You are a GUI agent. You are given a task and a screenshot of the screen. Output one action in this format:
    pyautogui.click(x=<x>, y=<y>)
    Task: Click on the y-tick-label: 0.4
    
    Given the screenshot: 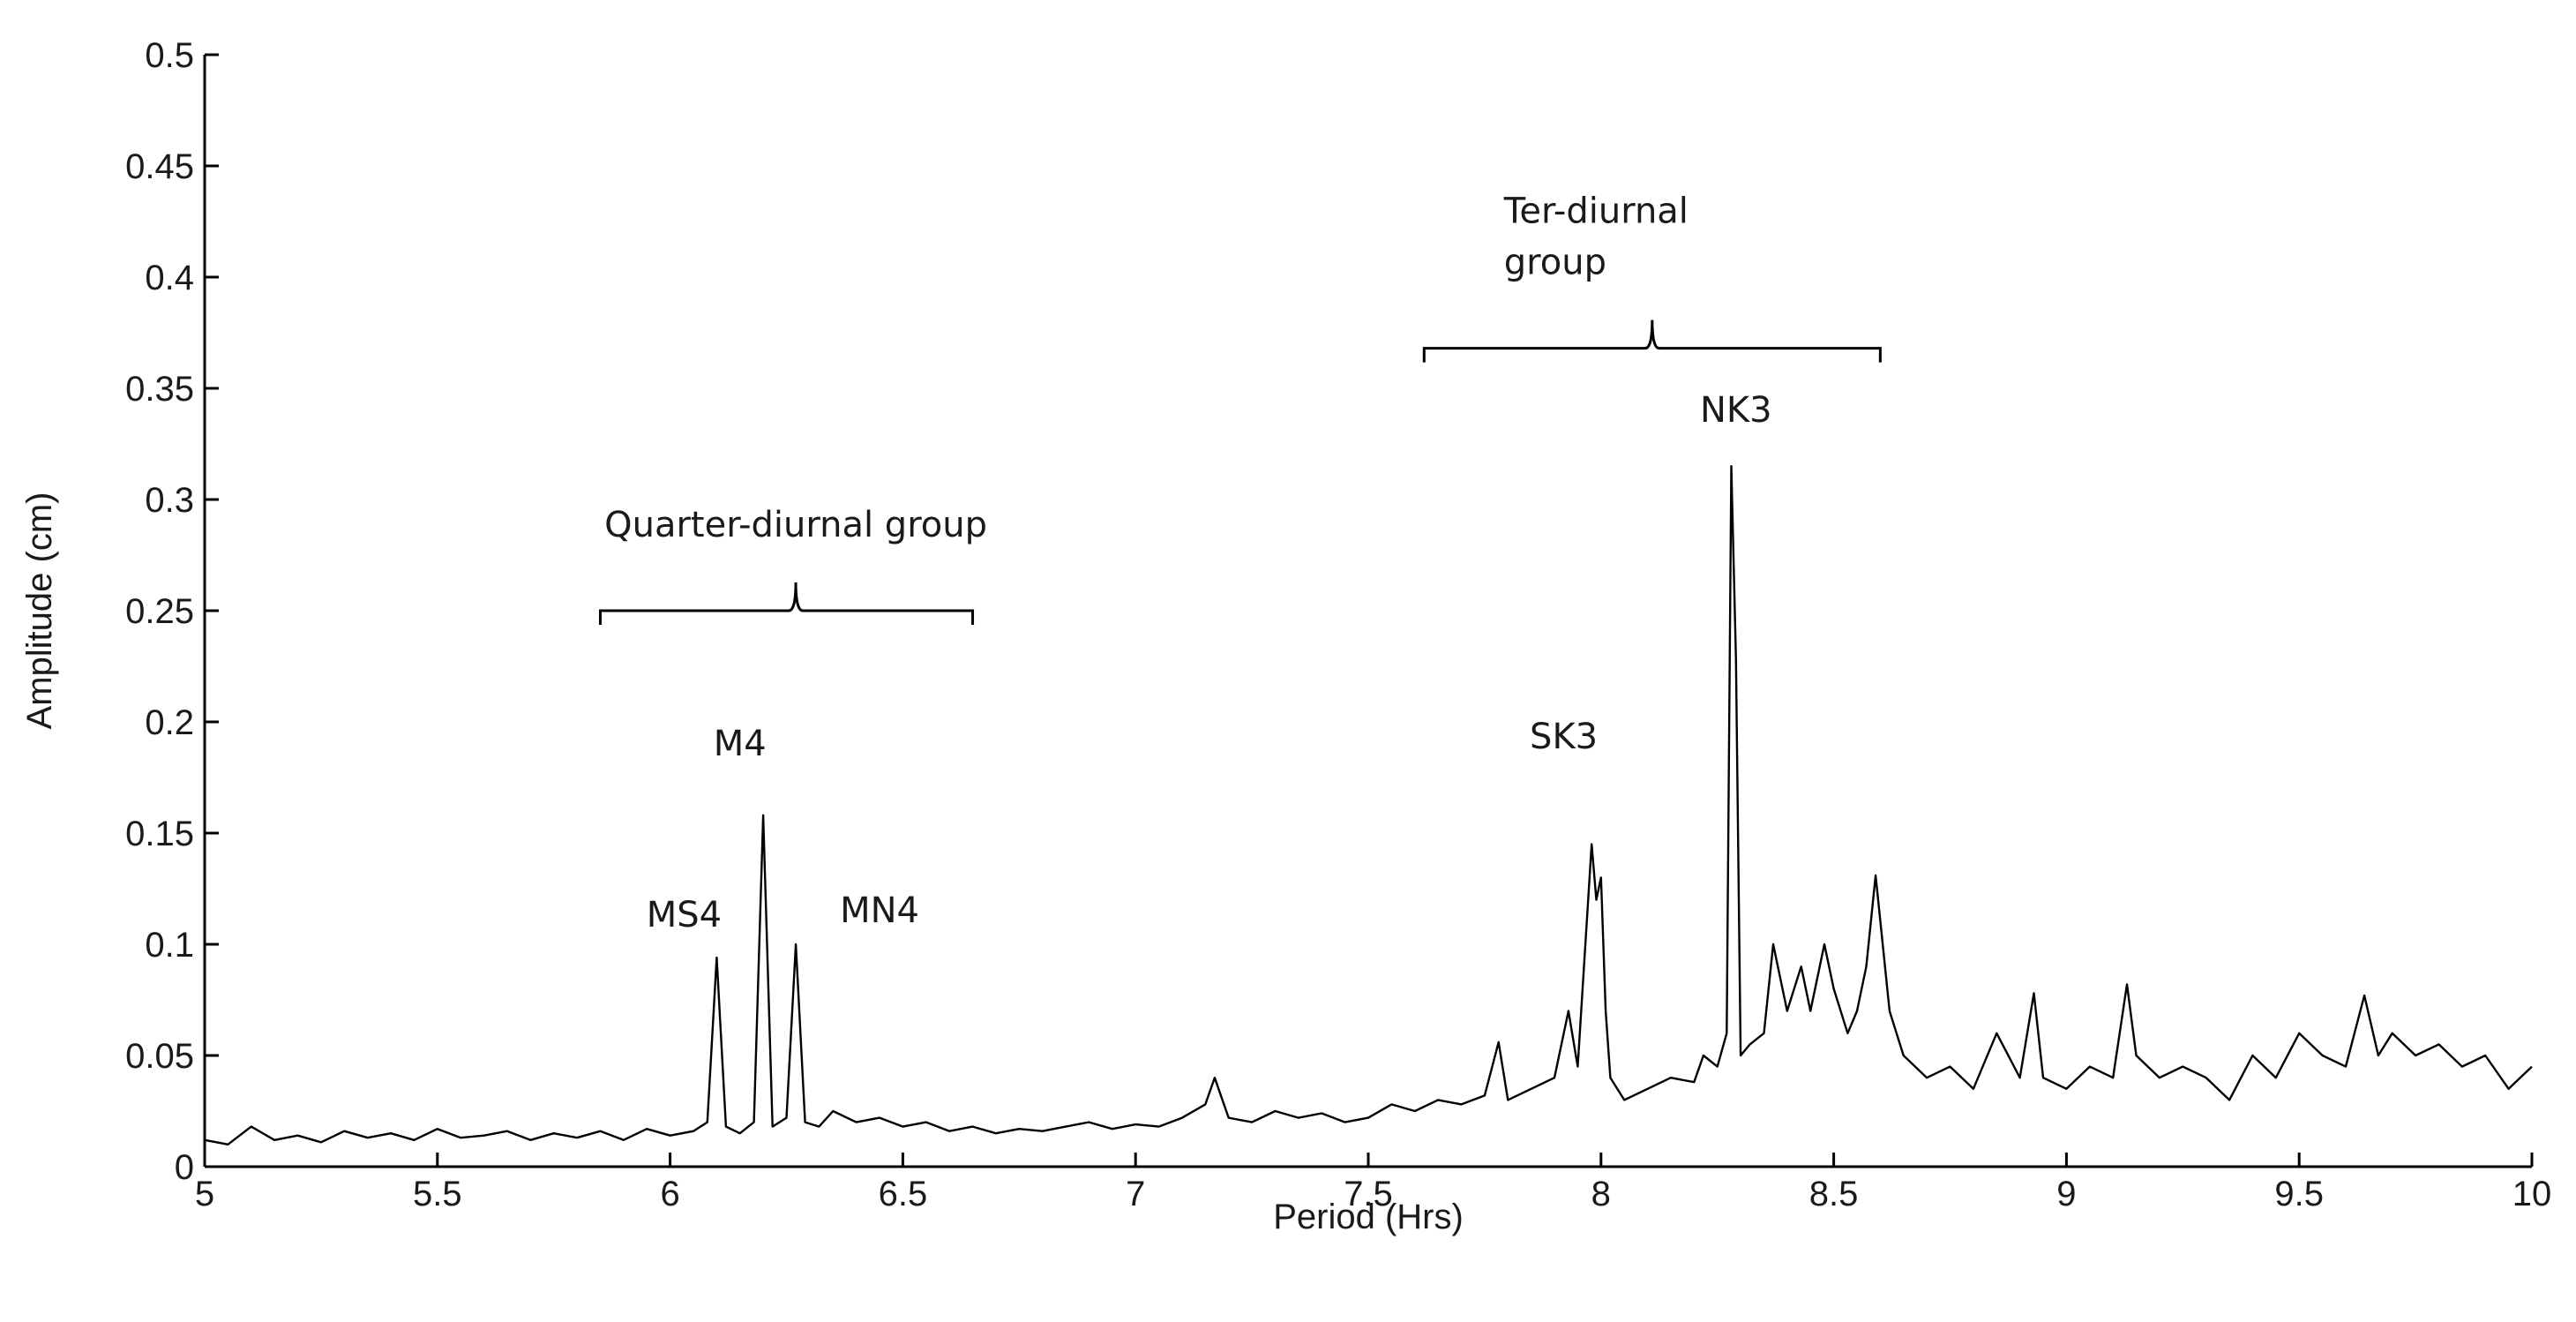 What is the action you would take?
    pyautogui.click(x=170, y=278)
    